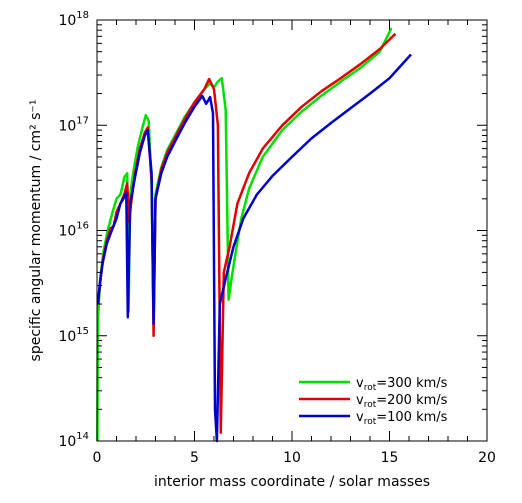  I want to click on x-tick-label: 20, so click(487, 458).